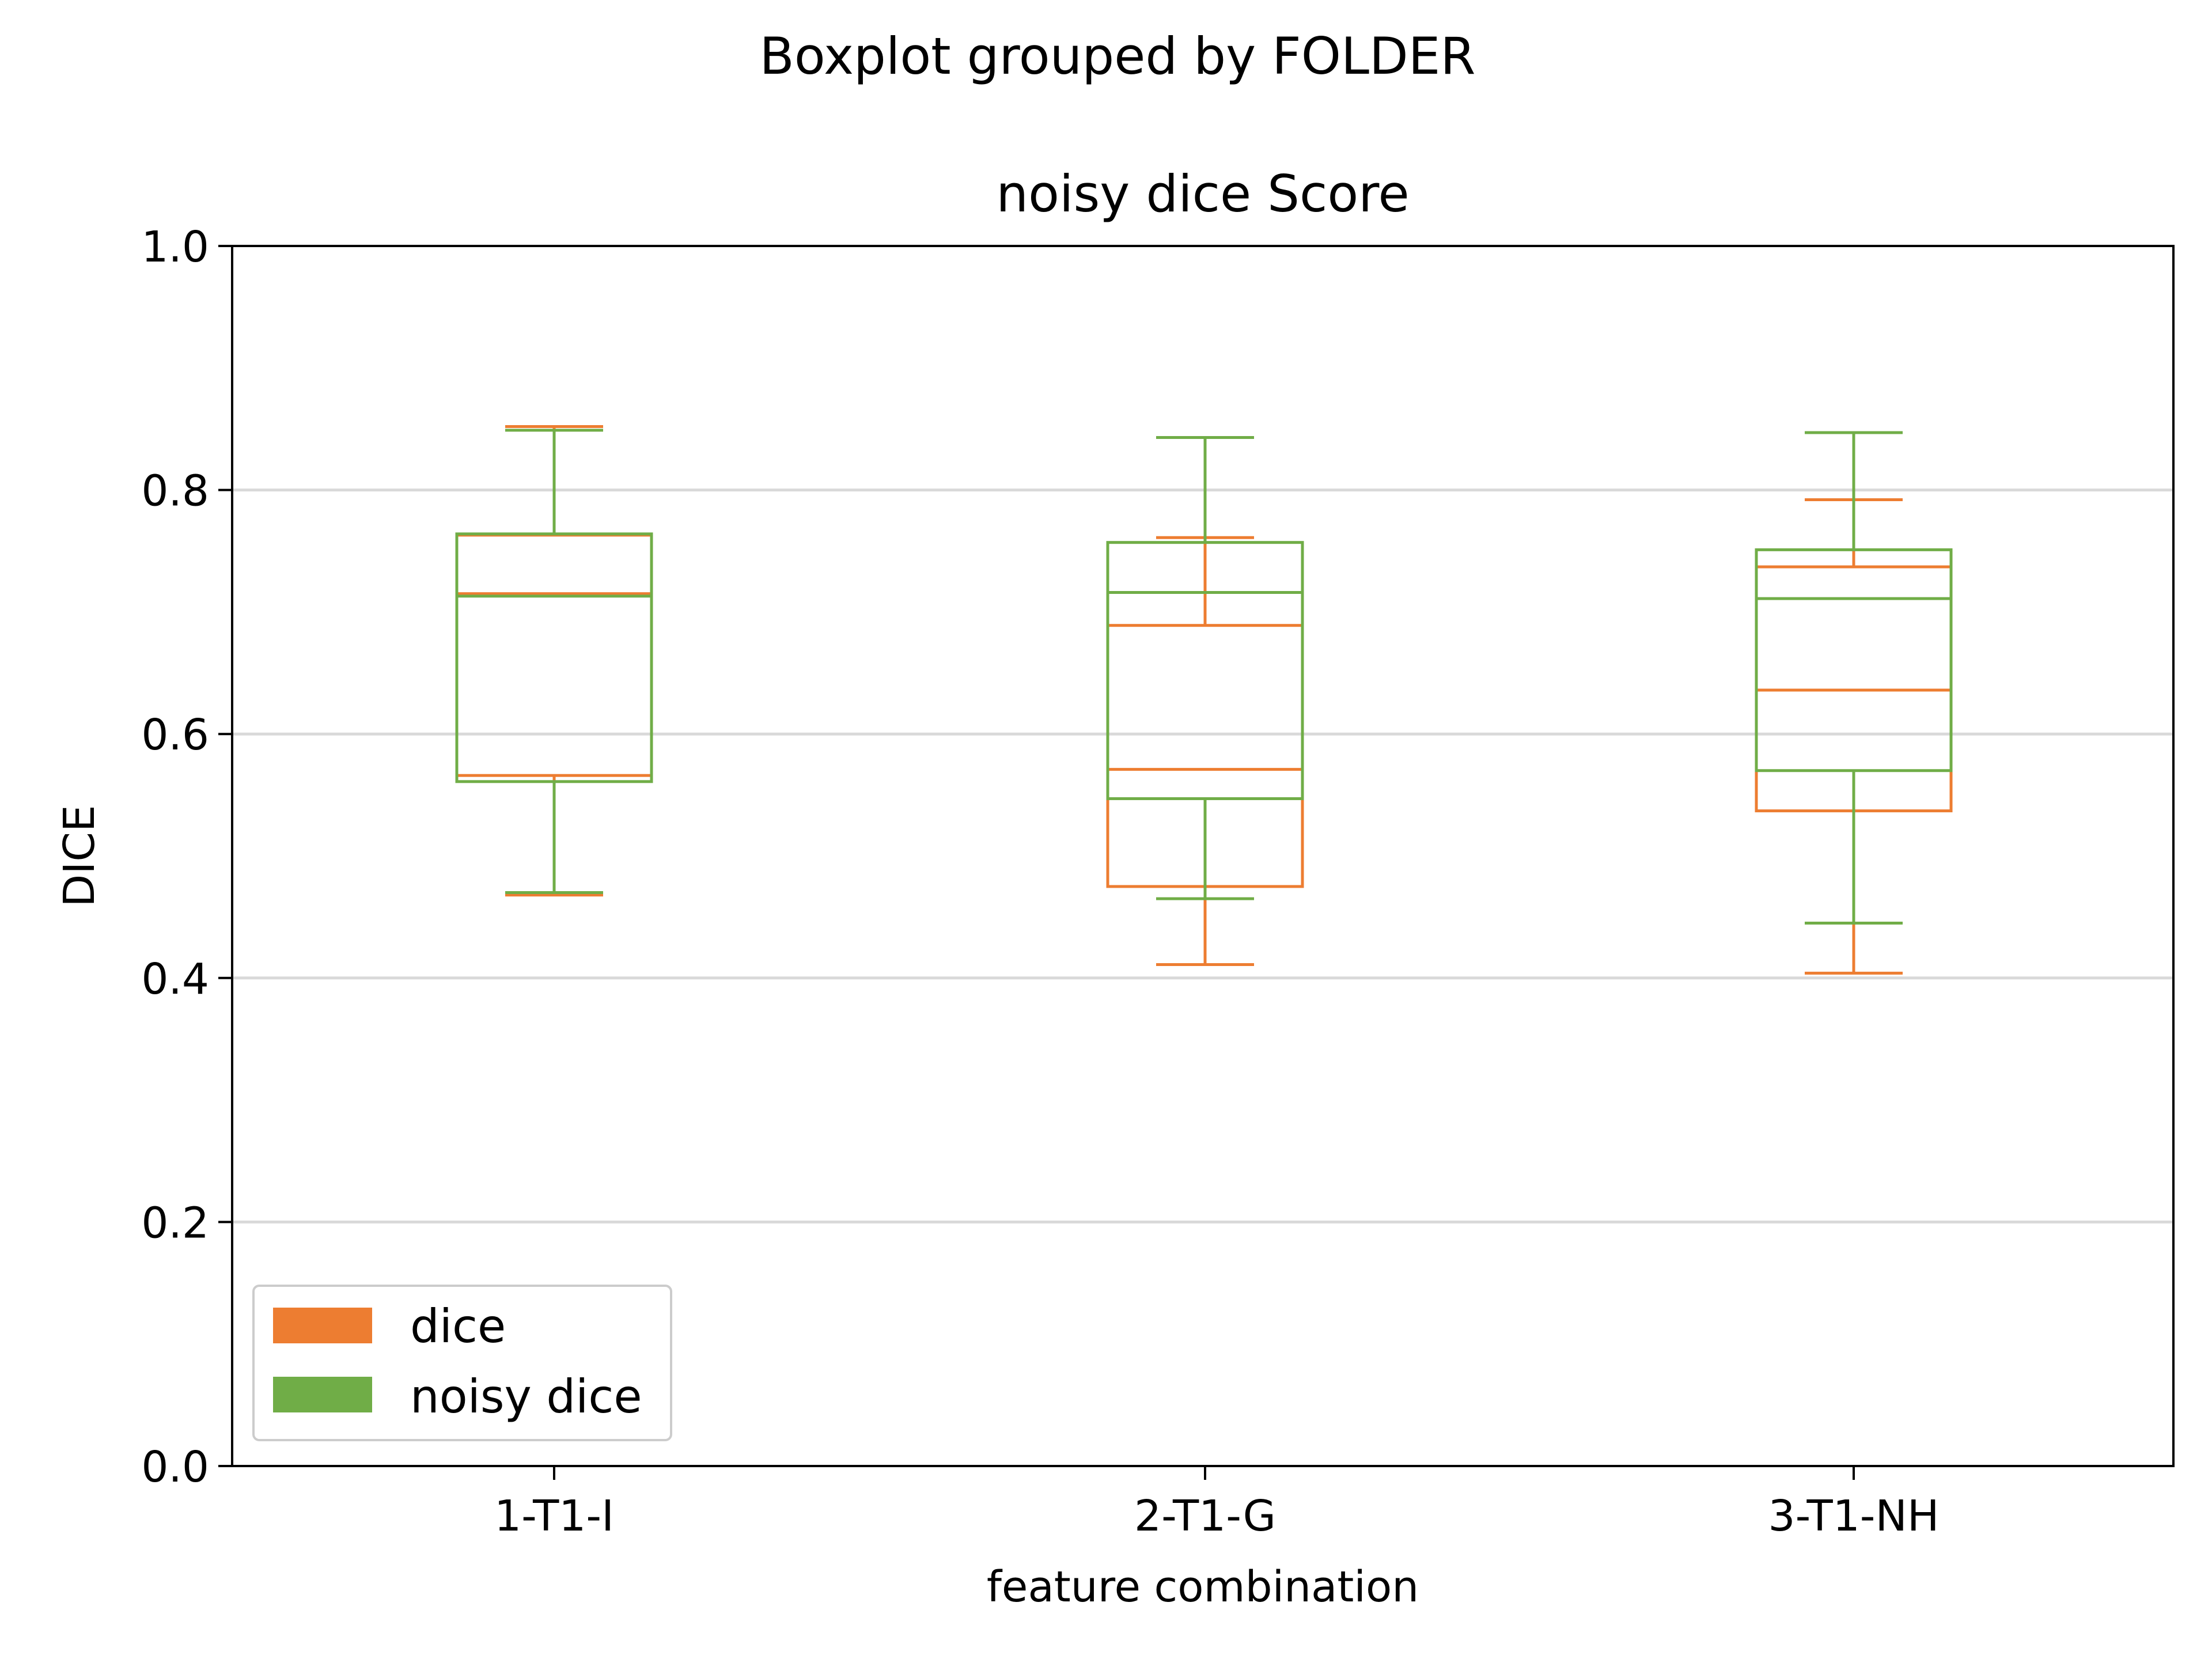  Describe the element at coordinates (175, 491) in the screenshot. I see `y-tick-label: 0.8` at that location.